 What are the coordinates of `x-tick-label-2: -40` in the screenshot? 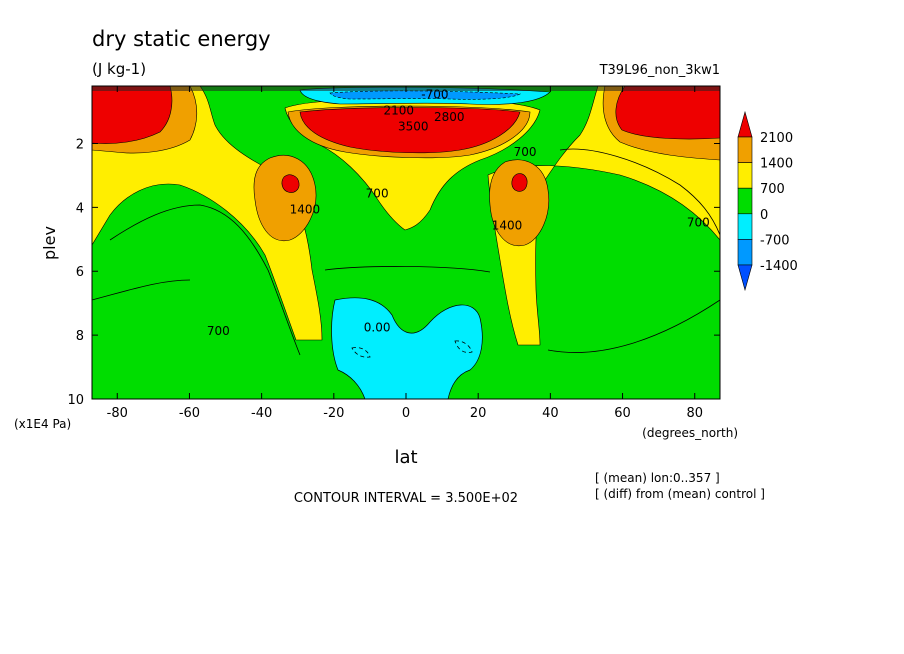 It's located at (261, 413).